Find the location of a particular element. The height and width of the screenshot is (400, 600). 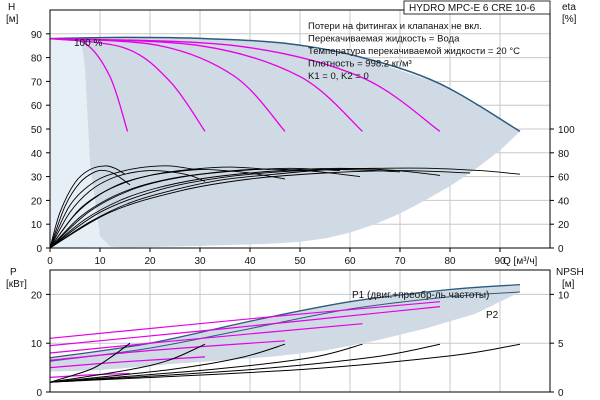

power-tick-label: 0 is located at coordinates (39, 393).